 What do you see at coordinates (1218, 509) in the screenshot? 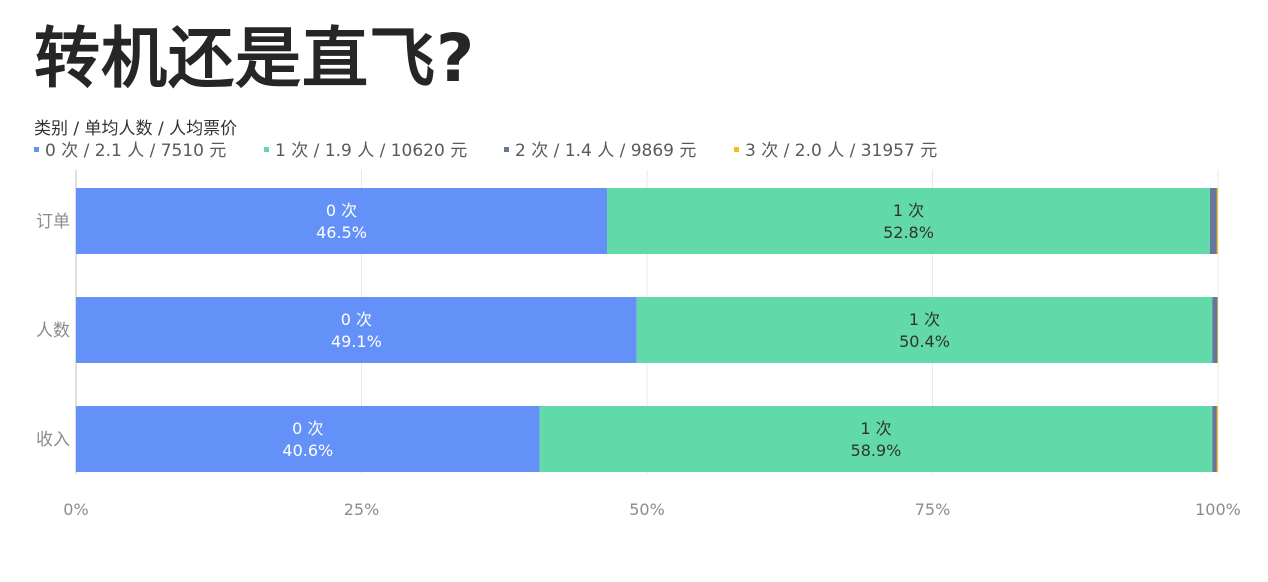
I see `x-tick-label: 100%` at bounding box center [1218, 509].